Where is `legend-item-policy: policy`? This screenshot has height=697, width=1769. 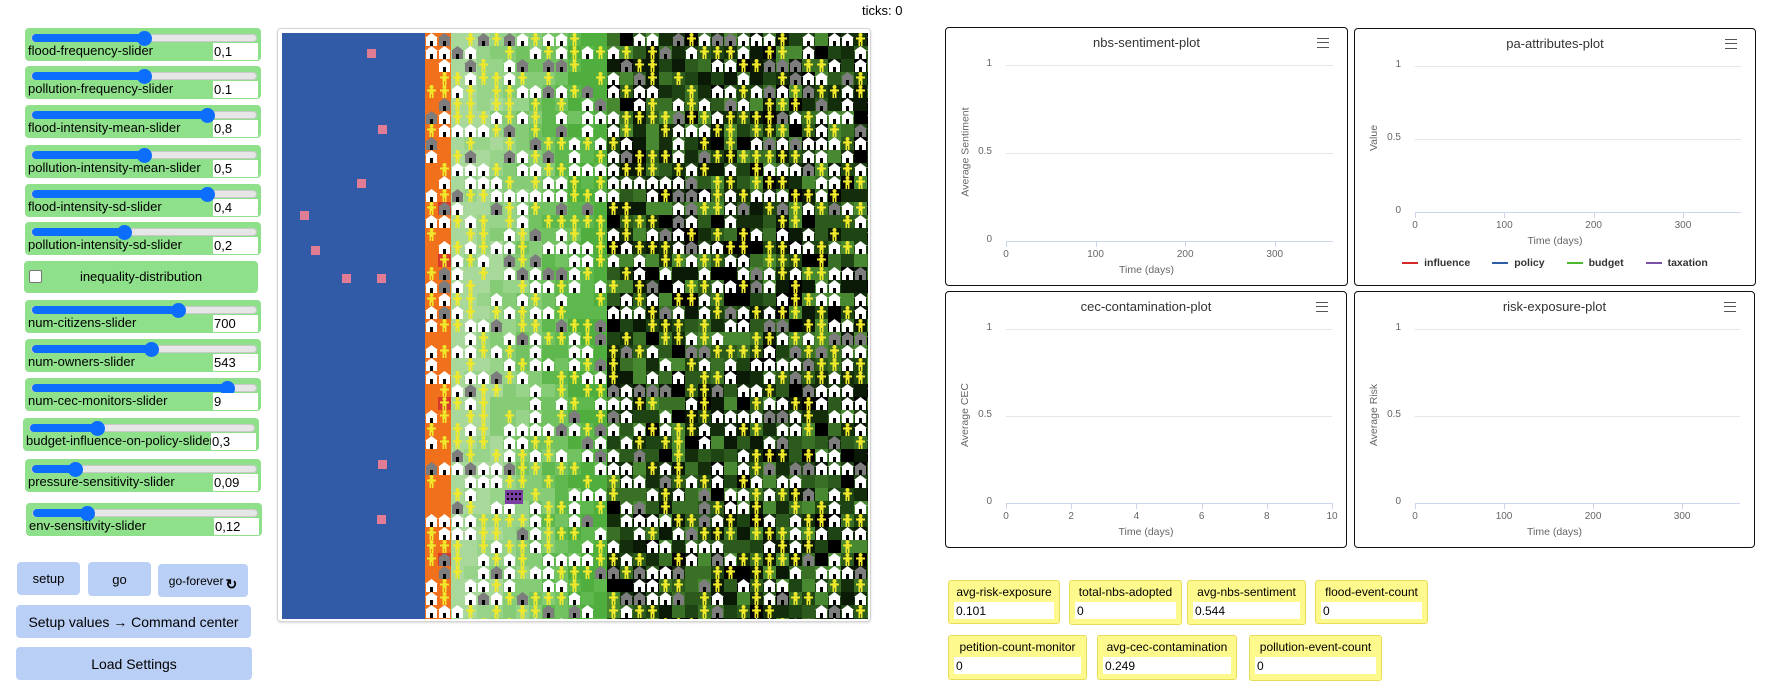 legend-item-policy: policy is located at coordinates (1518, 263).